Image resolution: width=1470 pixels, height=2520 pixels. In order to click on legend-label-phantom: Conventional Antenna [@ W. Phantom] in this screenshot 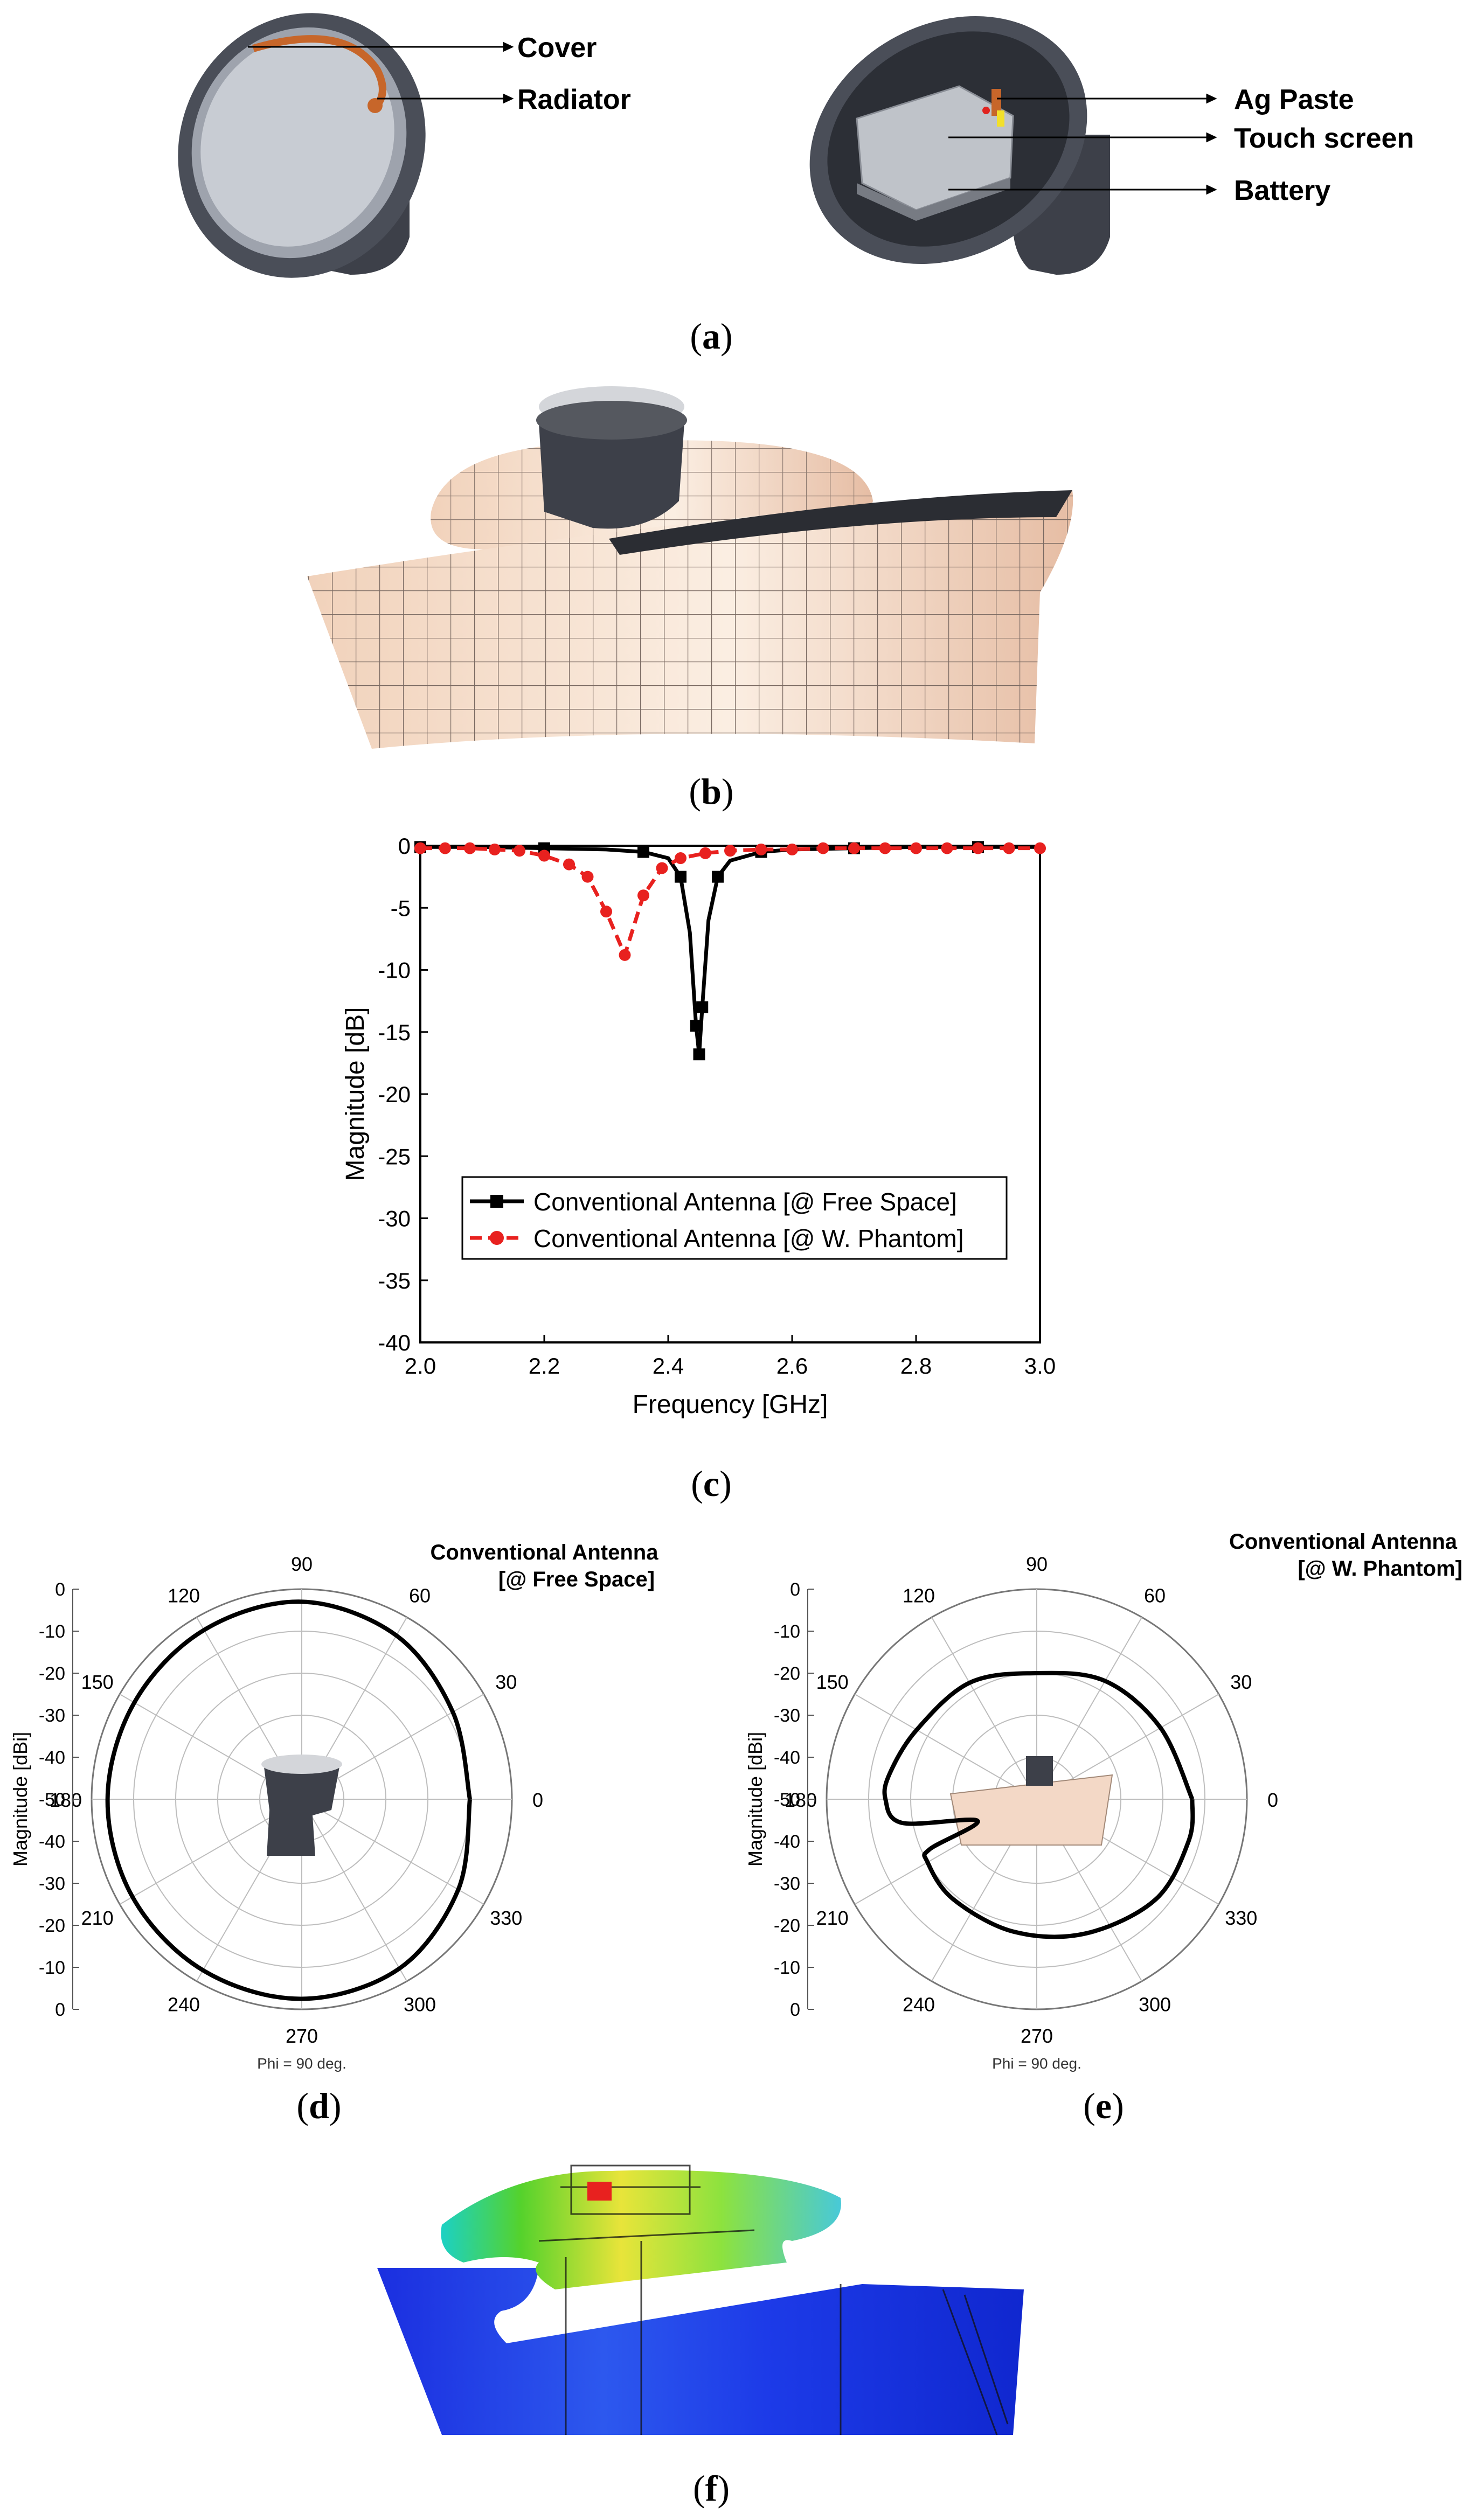, I will do `click(748, 1238)`.